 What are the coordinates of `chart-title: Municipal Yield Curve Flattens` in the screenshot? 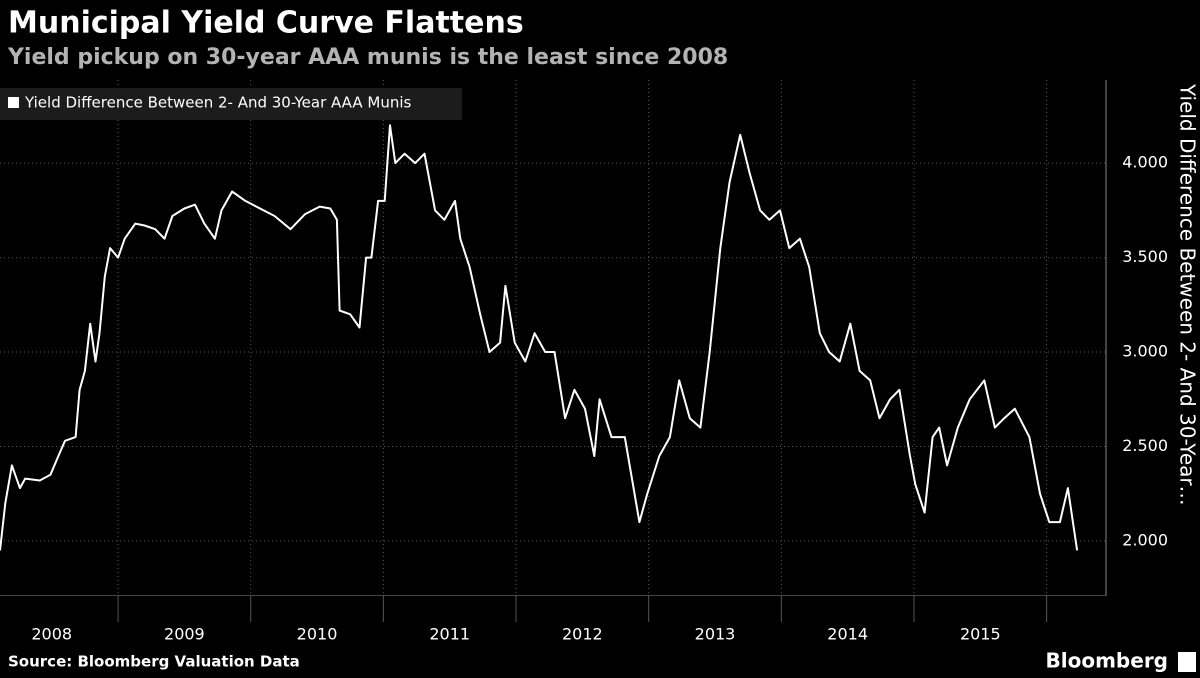 It's located at (266, 23).